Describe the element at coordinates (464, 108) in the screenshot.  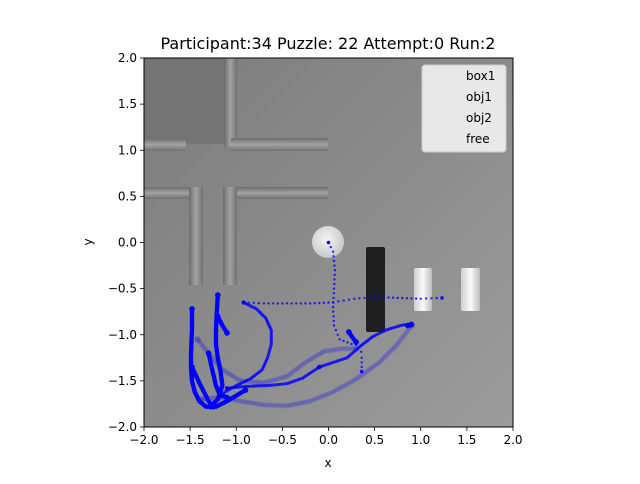
I see `legend: box1 obj1 obj2 free` at that location.